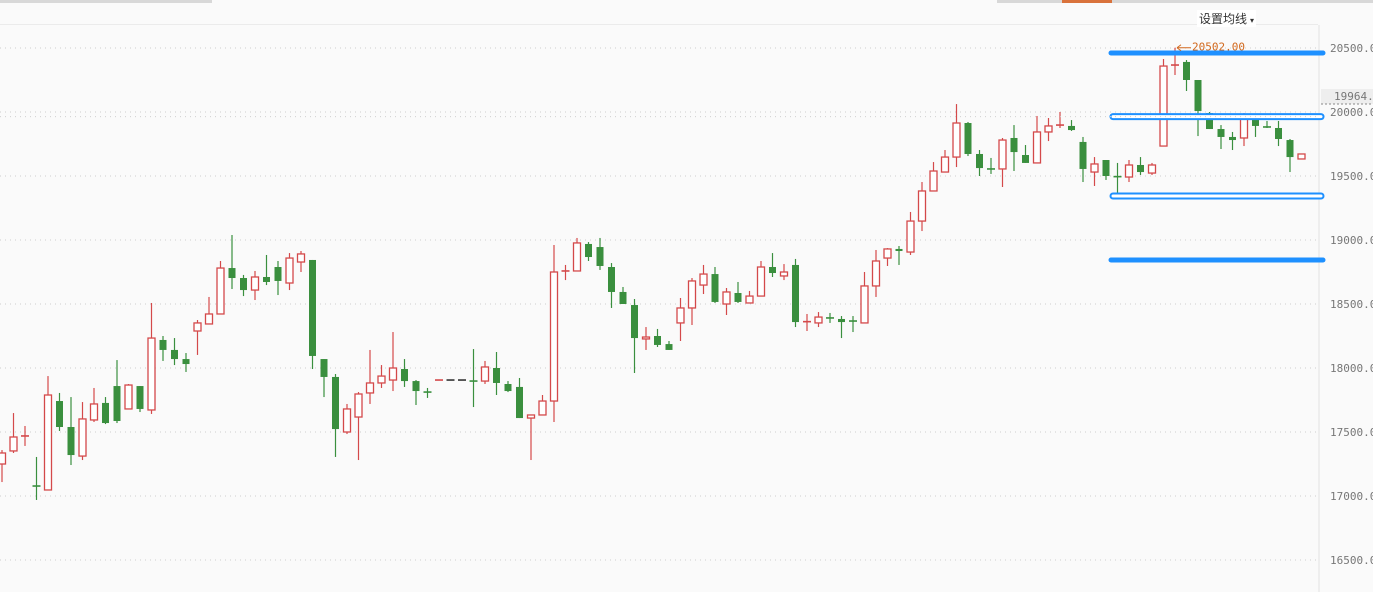  I want to click on active-tab-indicator, so click(1087, 1).